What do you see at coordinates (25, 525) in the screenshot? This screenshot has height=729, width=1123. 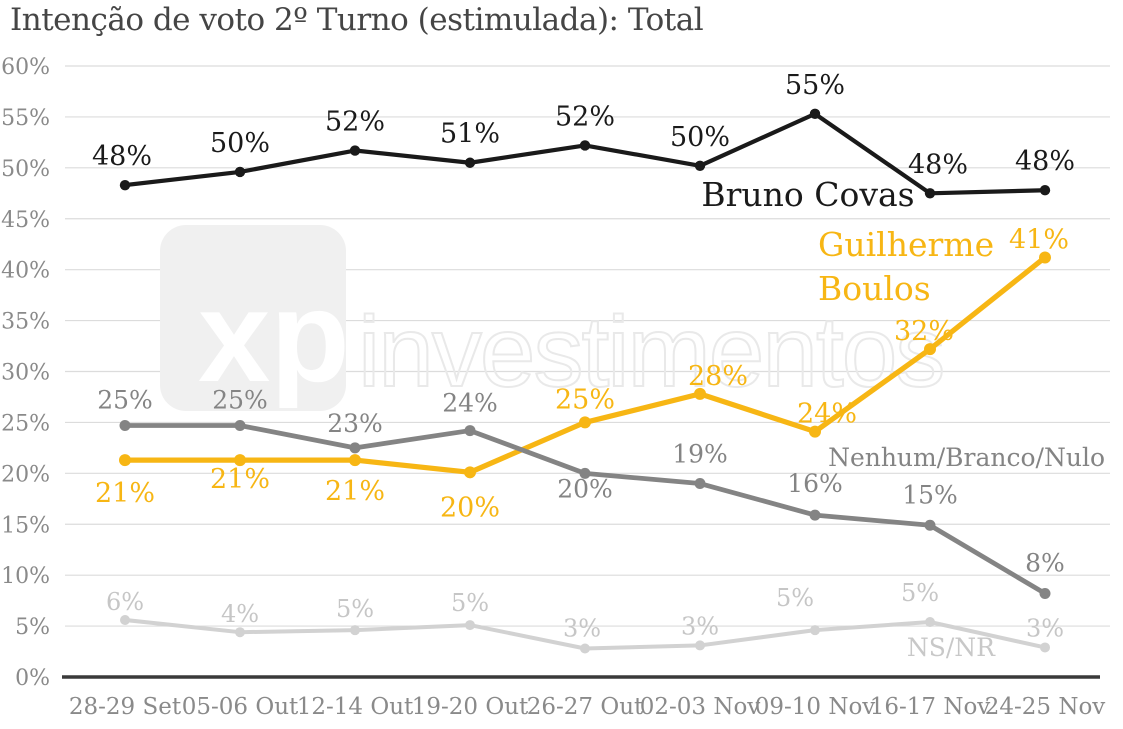 I see `y-tick-label: 15%` at bounding box center [25, 525].